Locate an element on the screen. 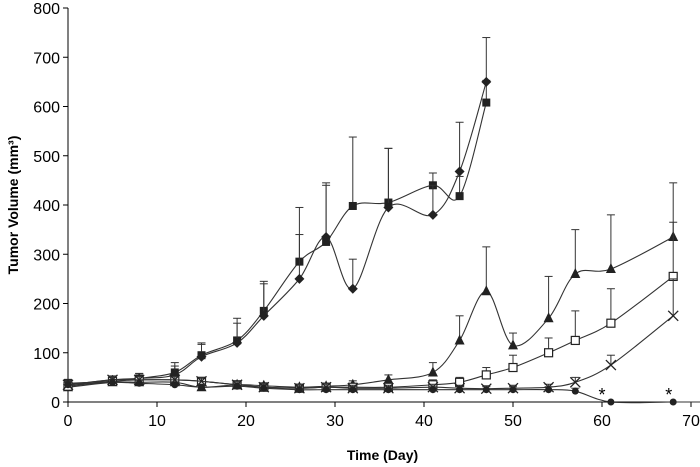  y-tick-label: 800 is located at coordinates (46, 9).